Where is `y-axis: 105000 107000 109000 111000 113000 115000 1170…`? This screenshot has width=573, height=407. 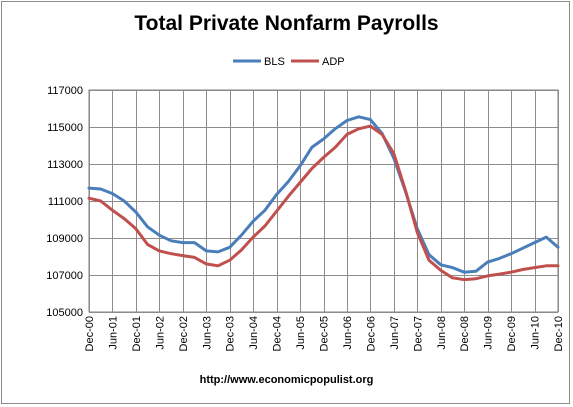 y-axis: 105000 107000 109000 111000 113000 115000 1170… is located at coordinates (64, 202).